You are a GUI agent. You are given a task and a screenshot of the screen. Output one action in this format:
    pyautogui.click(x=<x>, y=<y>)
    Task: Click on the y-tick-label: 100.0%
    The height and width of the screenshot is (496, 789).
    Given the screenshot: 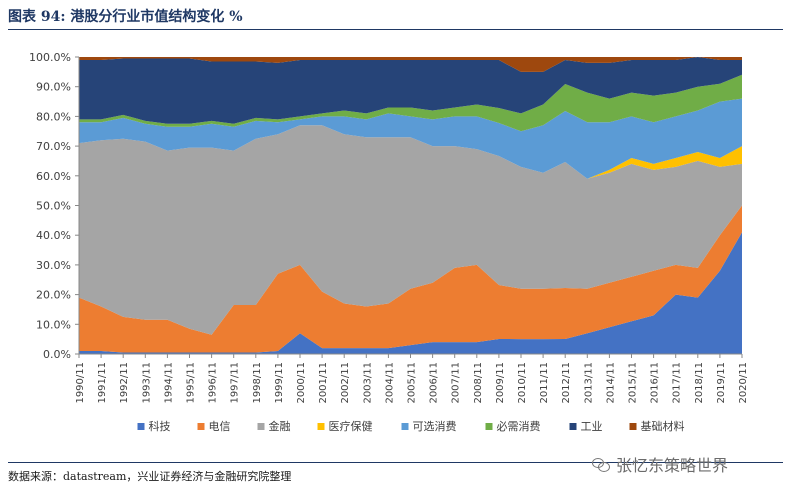 What is the action you would take?
    pyautogui.click(x=50, y=57)
    